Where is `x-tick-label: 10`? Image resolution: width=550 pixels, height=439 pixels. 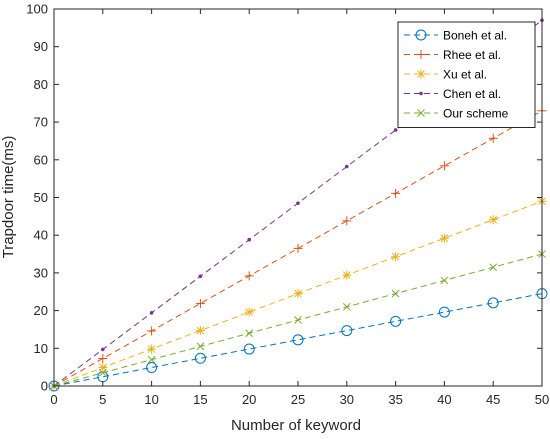
x-tick-label: 10 is located at coordinates (151, 399).